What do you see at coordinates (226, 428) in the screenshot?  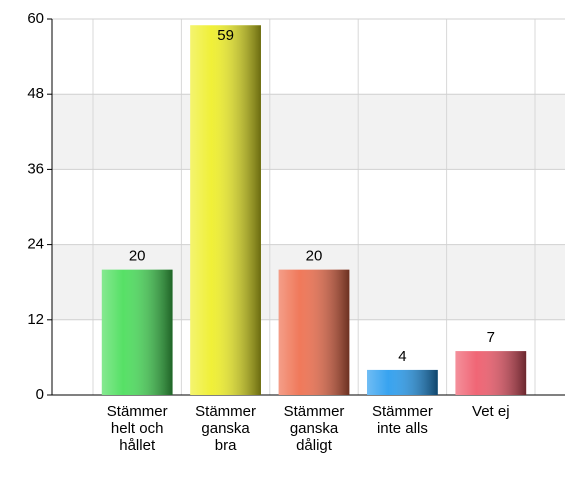 I see `x-tick-label: Stämmer ganska bra` at bounding box center [226, 428].